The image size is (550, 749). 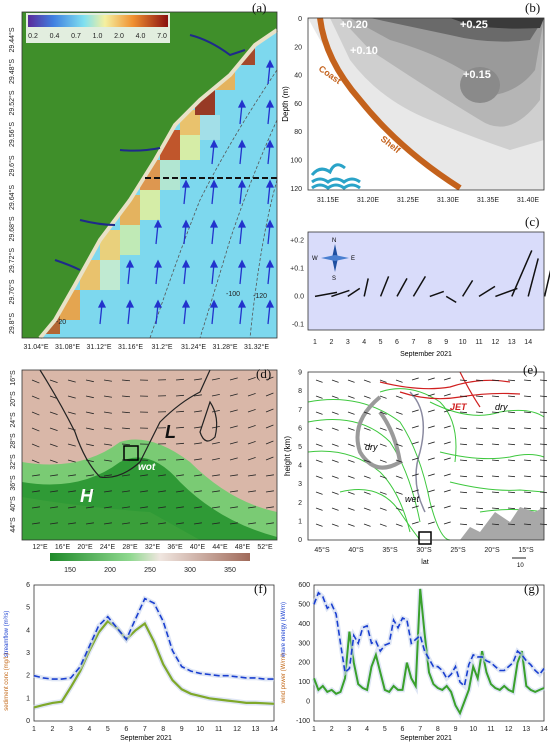 I want to click on panel-c-xtick: 10, so click(x=463, y=342).